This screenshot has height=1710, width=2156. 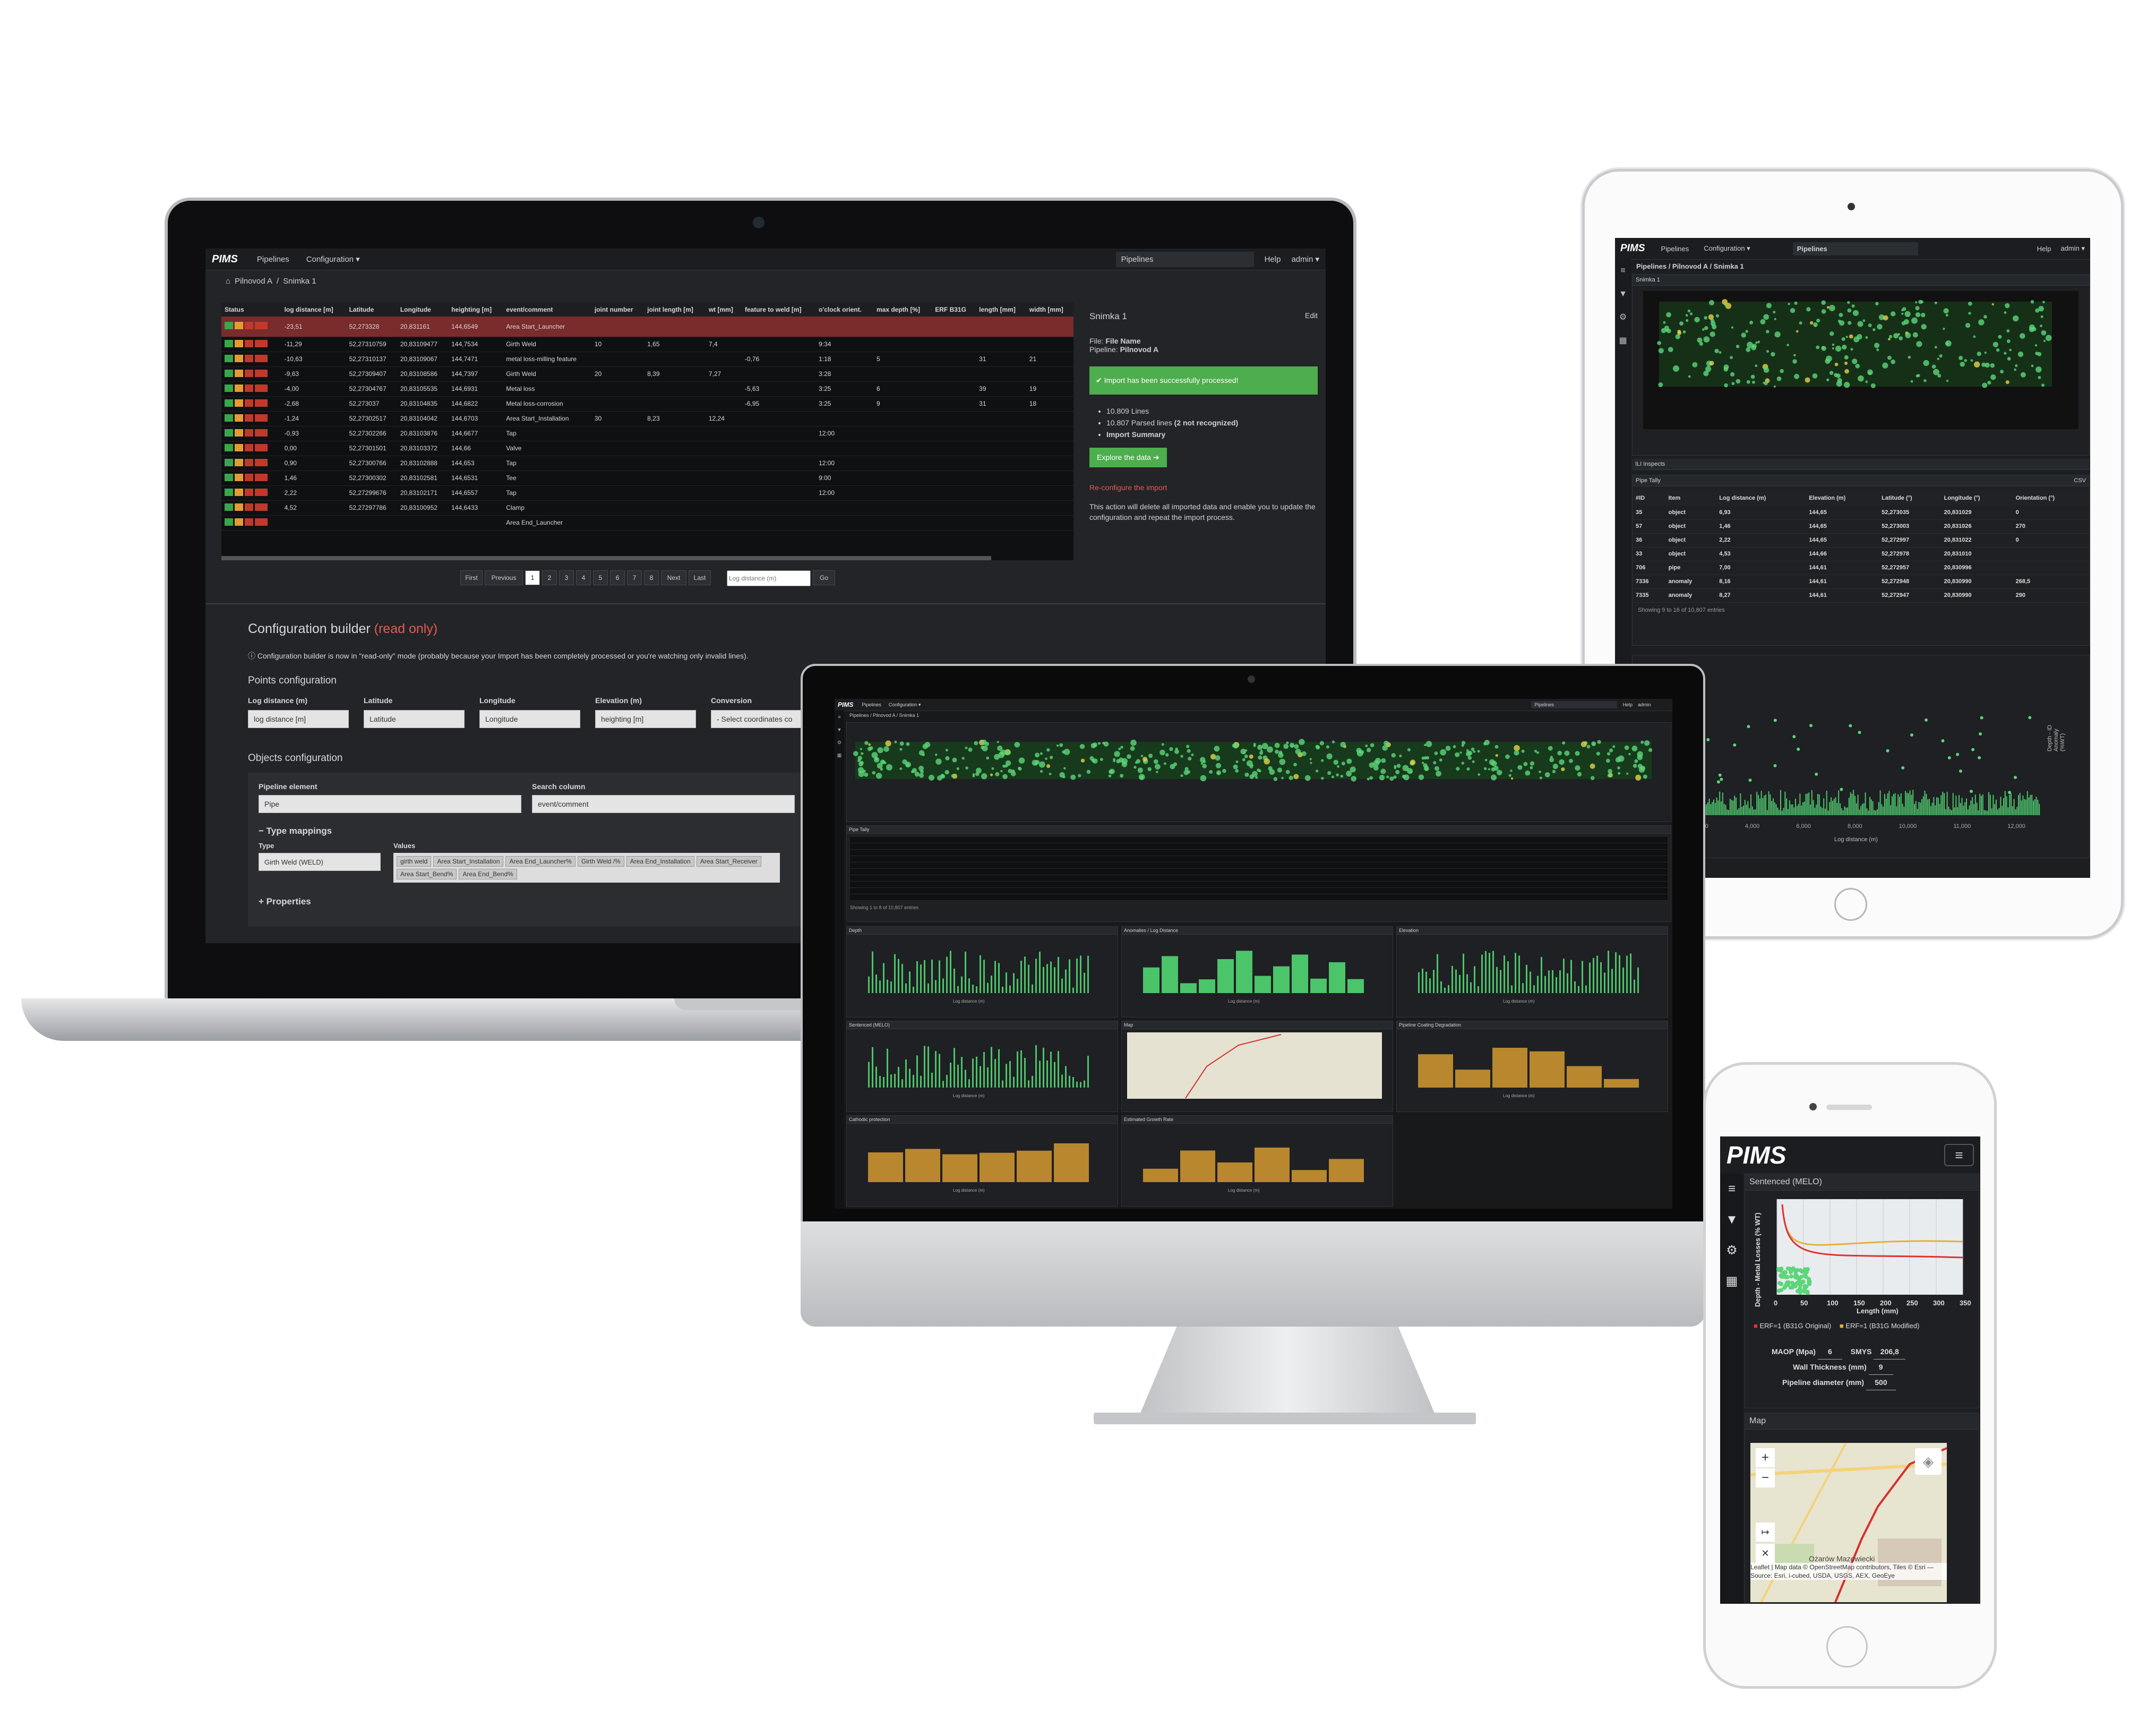 I want to click on column-header: Elevation (m), so click(x=1828, y=498).